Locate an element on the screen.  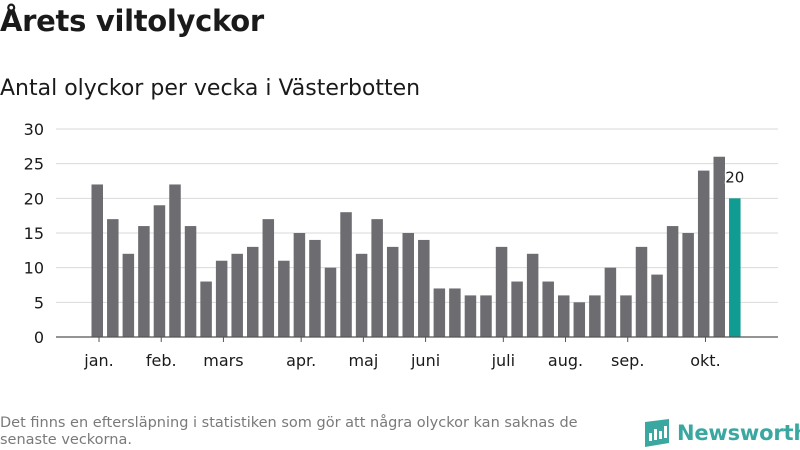
x-tick-label: sep. is located at coordinates (627, 360).